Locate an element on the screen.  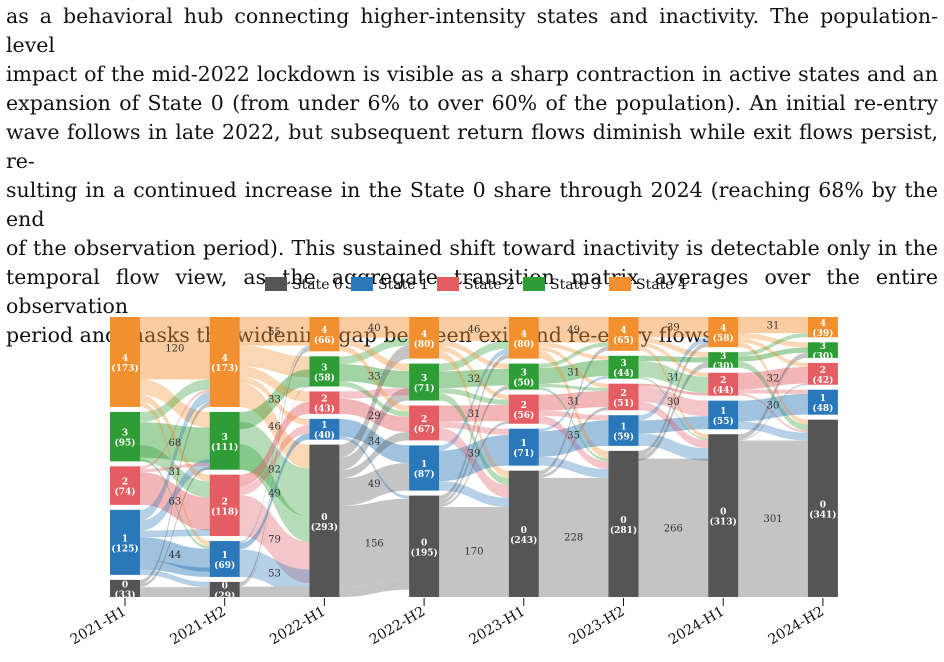
node-count-label: (29) is located at coordinates (224, 595).